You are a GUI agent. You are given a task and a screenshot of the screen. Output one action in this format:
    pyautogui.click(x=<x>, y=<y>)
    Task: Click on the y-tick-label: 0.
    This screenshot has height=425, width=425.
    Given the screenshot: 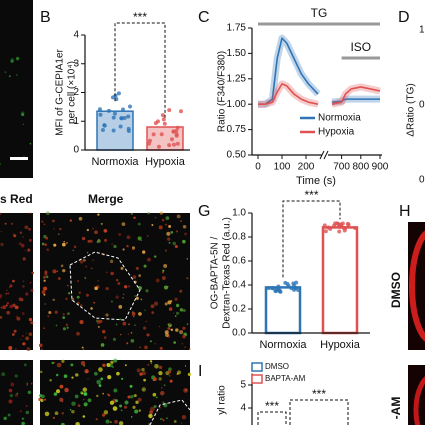 What is the action you would take?
    pyautogui.click(x=422, y=180)
    